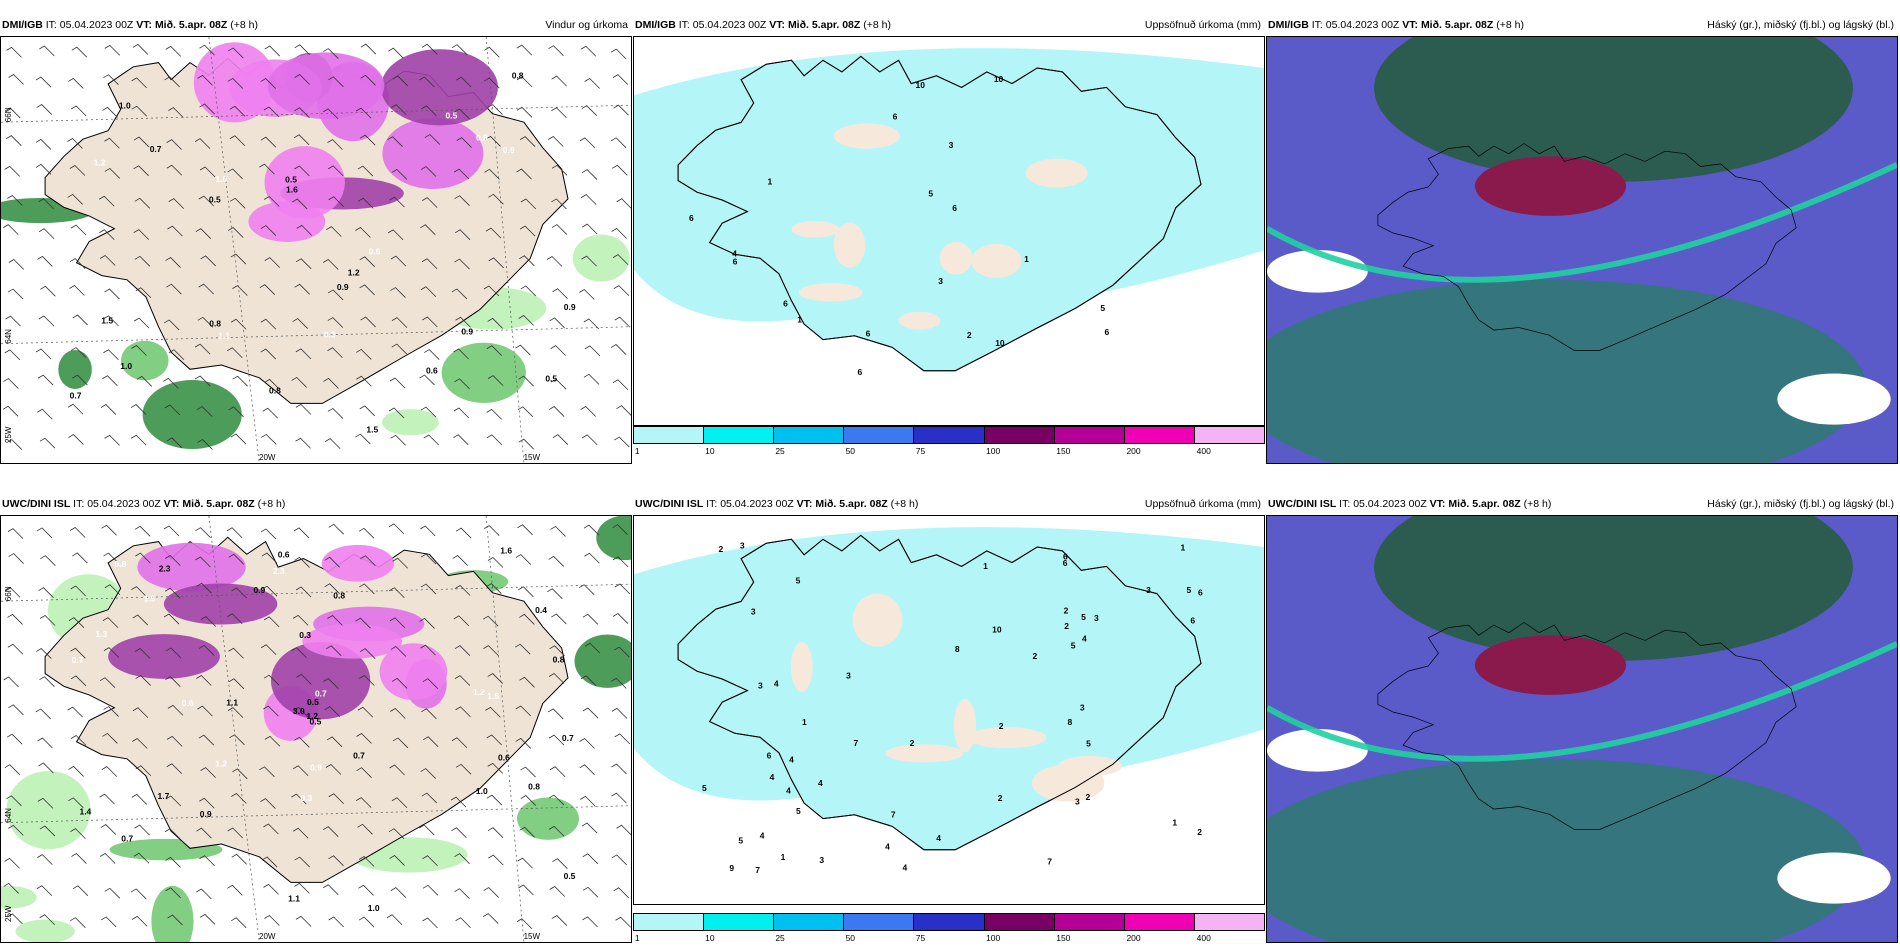 This screenshot has width=1900, height=950. I want to click on value-label: 1.0, so click(489, 897).